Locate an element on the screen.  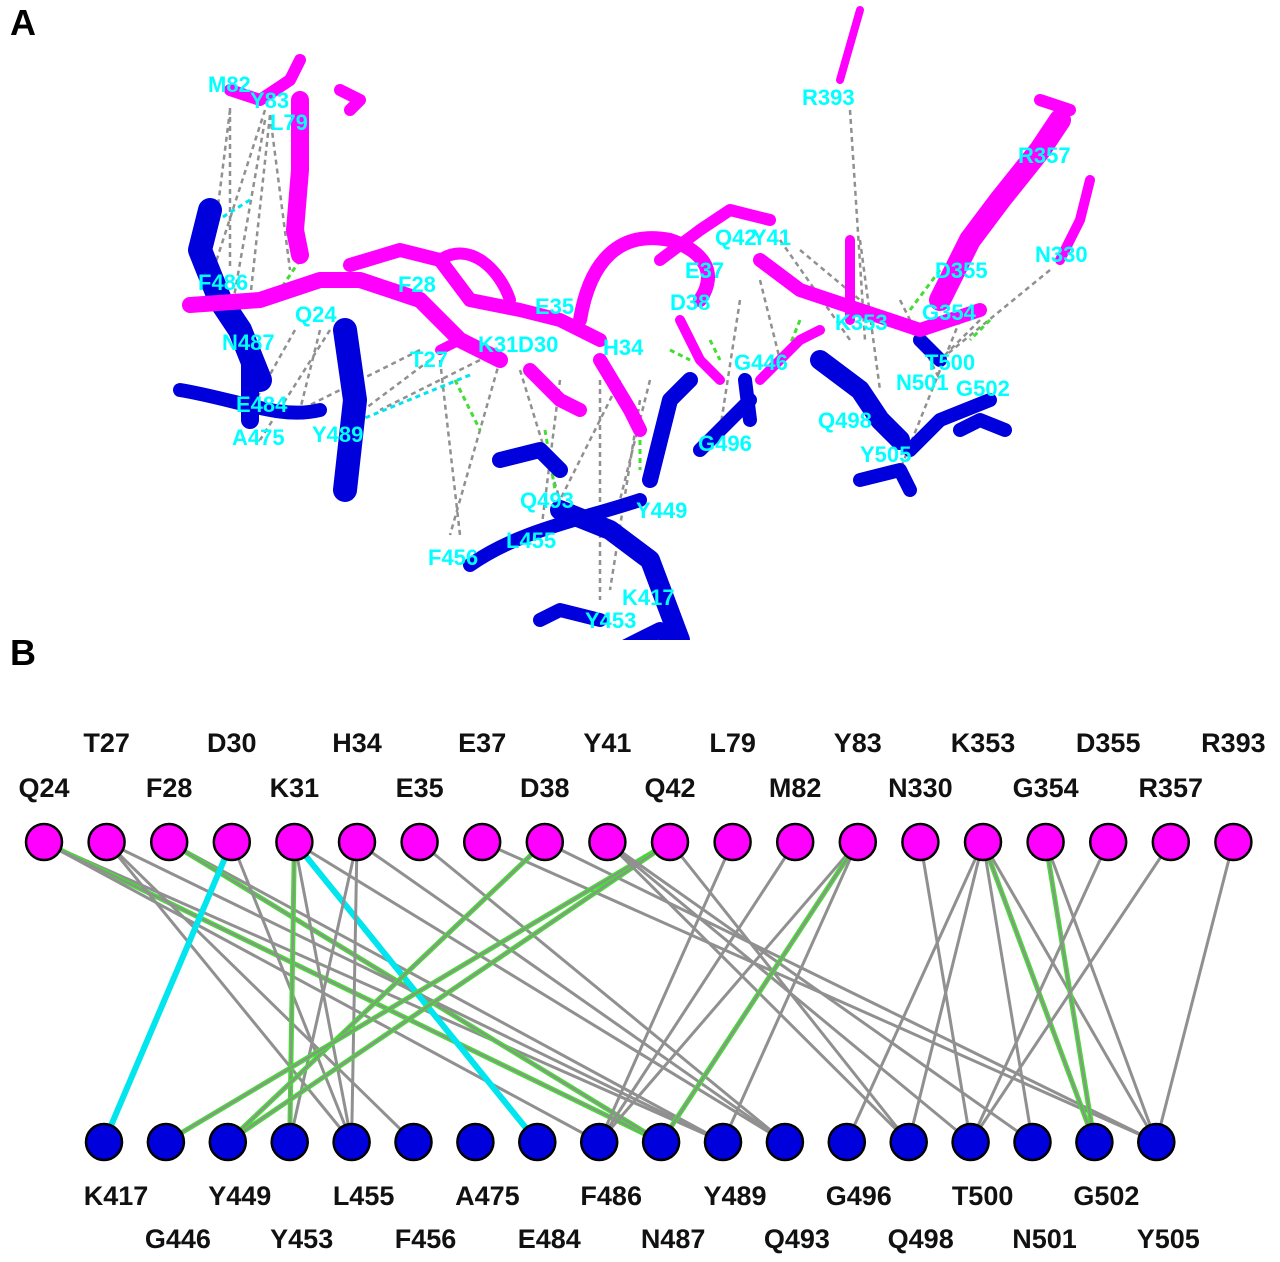
node-label-l79: L79 is located at coordinates (732, 743).